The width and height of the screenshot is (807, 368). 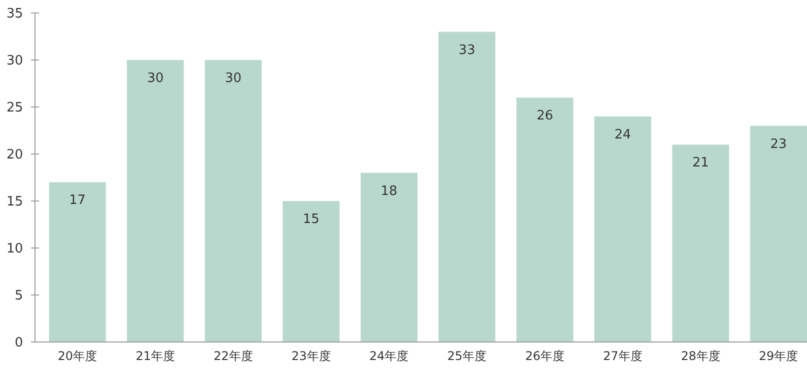 What do you see at coordinates (14, 61) in the screenshot?
I see `y-tick-label: 30` at bounding box center [14, 61].